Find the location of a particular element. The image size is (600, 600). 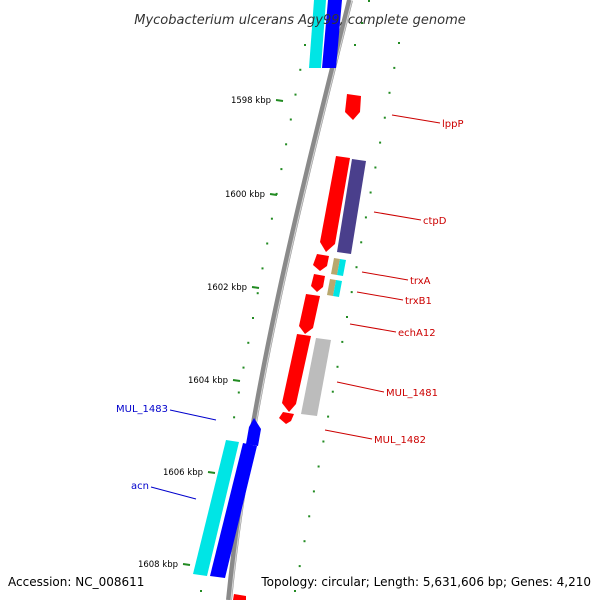

kbp-tick-label: 1602 kbp is located at coordinates (227, 288).